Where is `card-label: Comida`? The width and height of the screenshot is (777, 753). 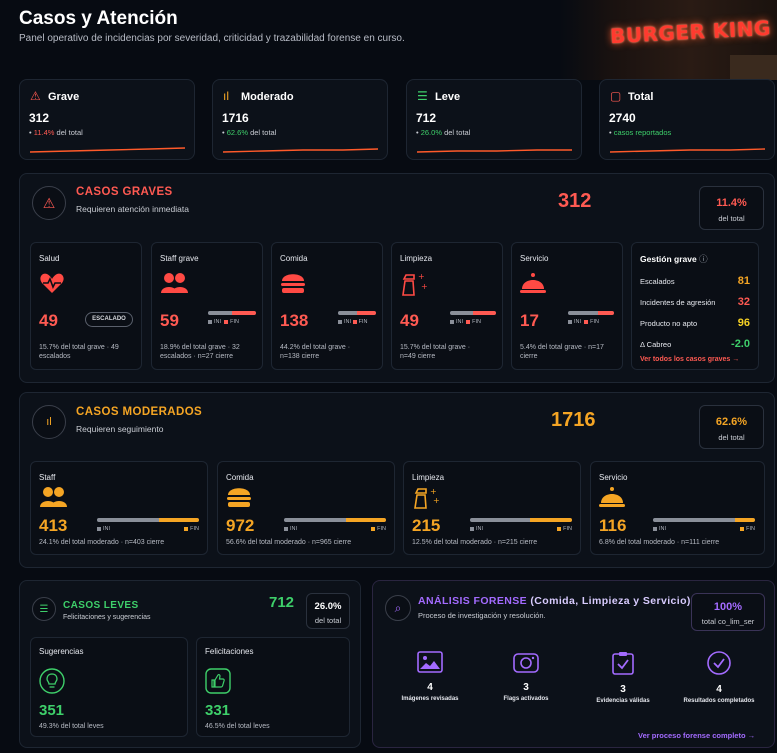
card-label: Comida is located at coordinates (294, 258).